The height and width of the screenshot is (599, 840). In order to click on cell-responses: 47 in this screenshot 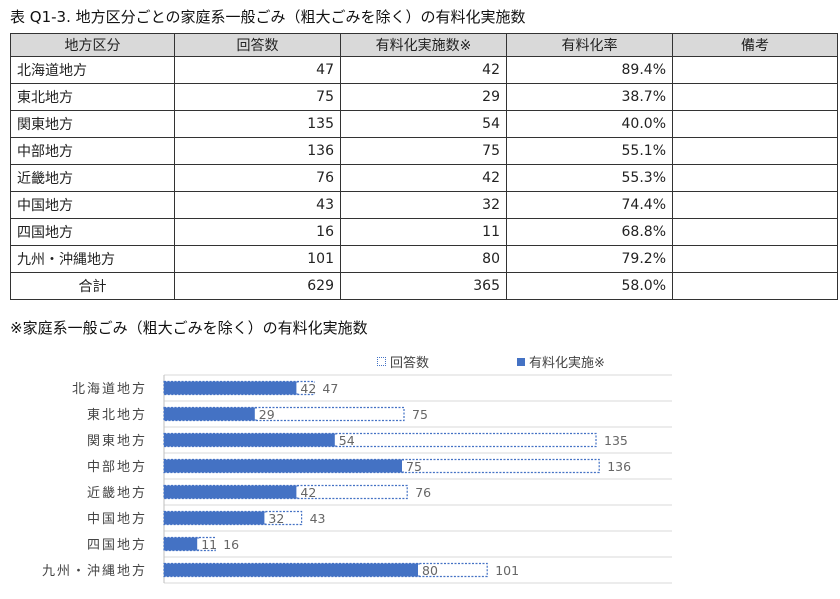, I will do `click(257, 70)`.